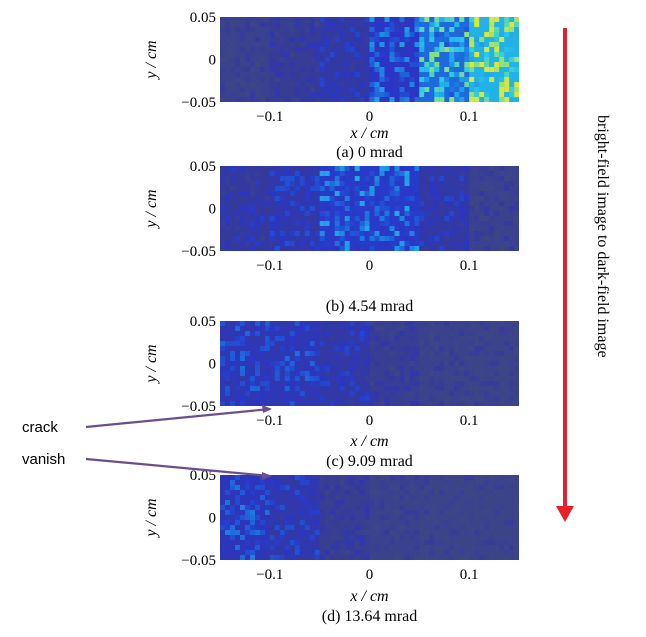  Describe the element at coordinates (565, 514) in the screenshot. I see `direction-arrow-head` at that location.